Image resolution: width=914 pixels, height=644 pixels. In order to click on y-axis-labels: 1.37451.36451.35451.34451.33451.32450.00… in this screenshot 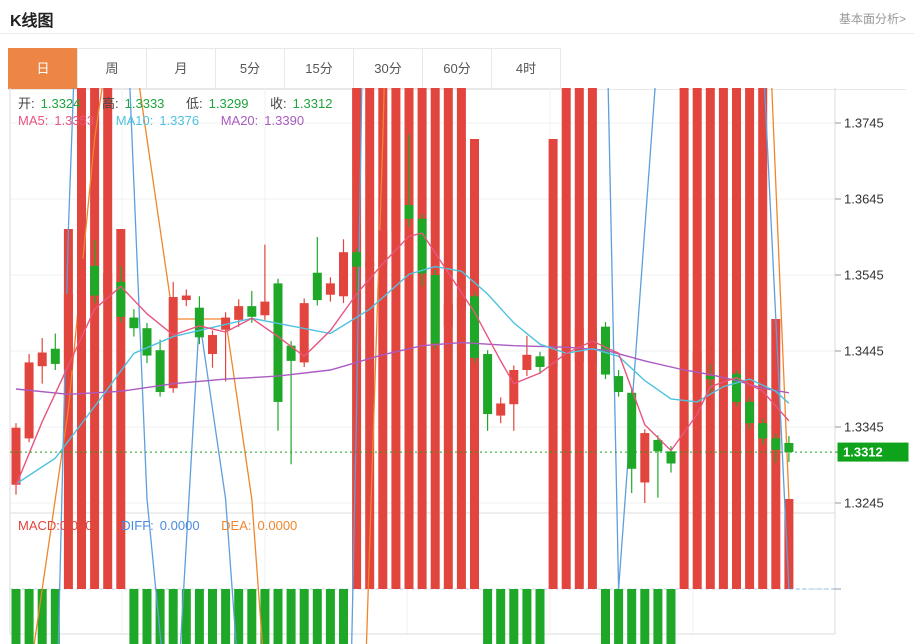, I will do `click(859, 353)`.